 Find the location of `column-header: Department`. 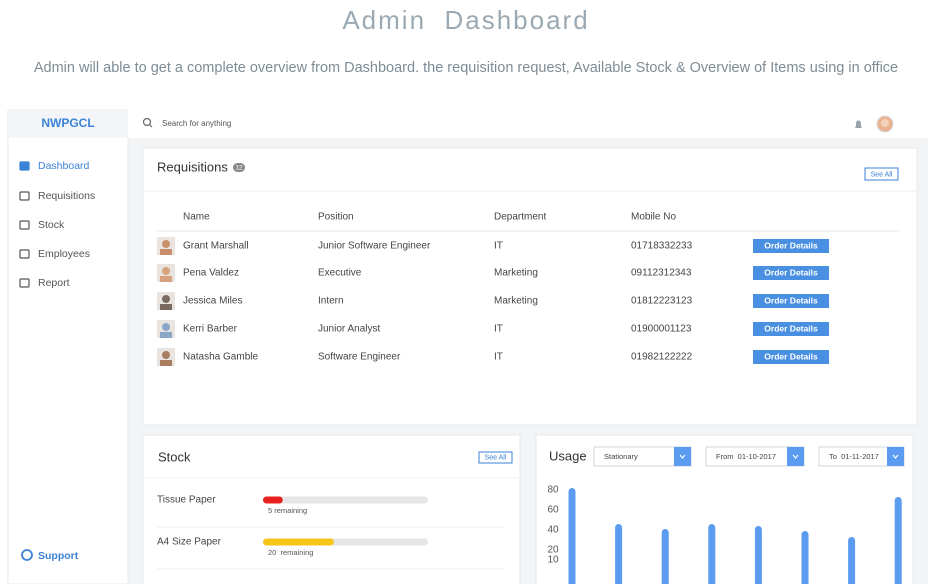

column-header: Department is located at coordinates (520, 217).